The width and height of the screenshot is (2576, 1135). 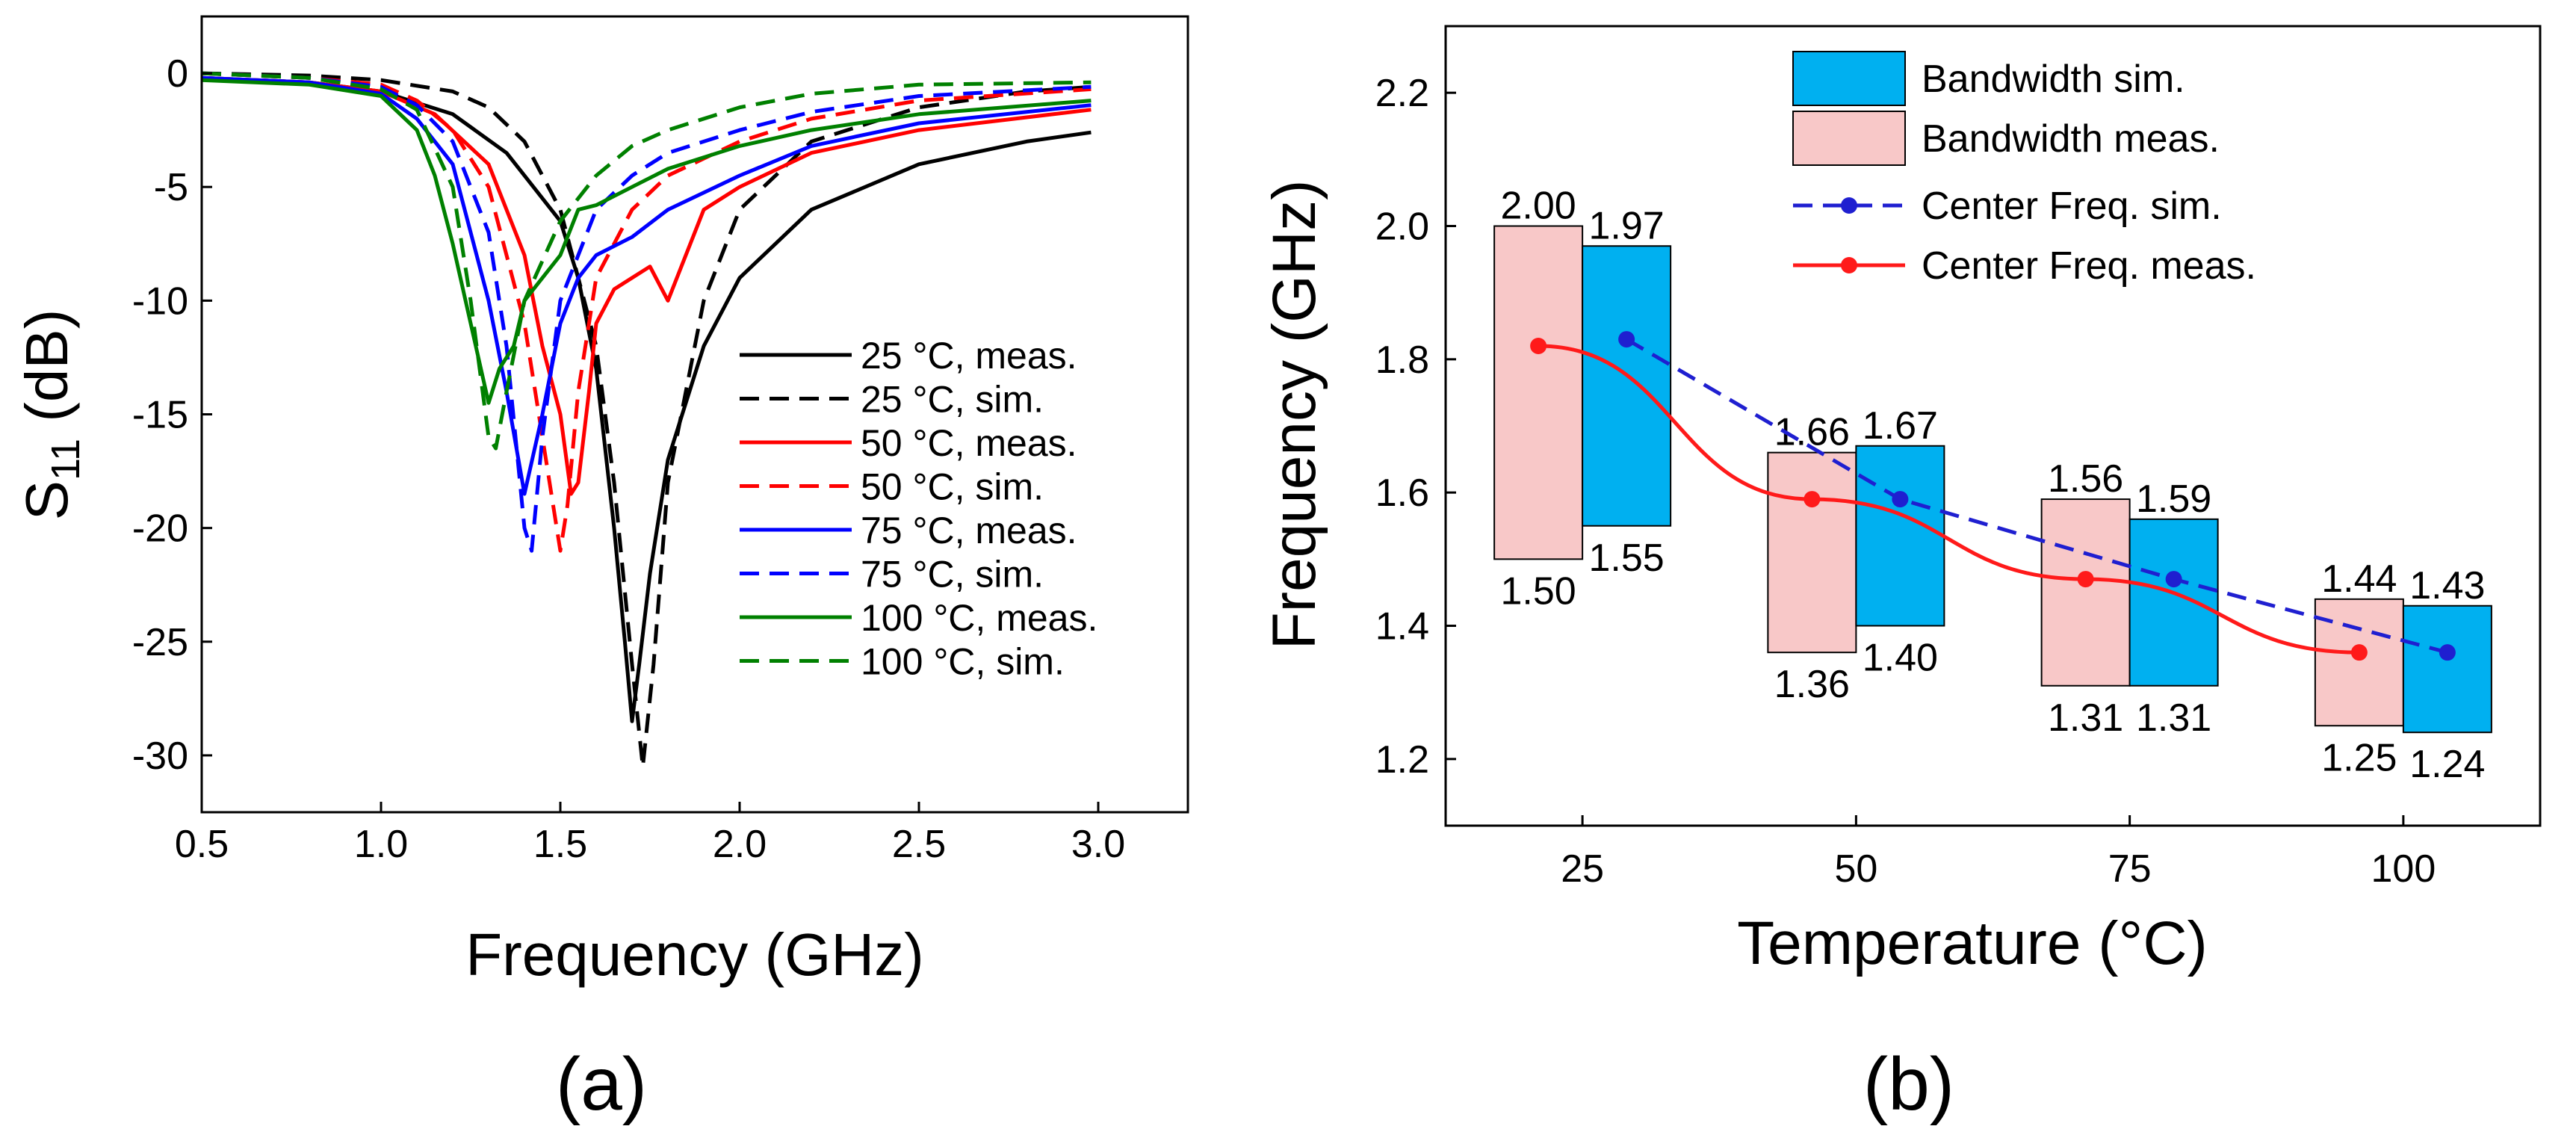 What do you see at coordinates (1908, 1084) in the screenshot?
I see `panel-b-label: (b)` at bounding box center [1908, 1084].